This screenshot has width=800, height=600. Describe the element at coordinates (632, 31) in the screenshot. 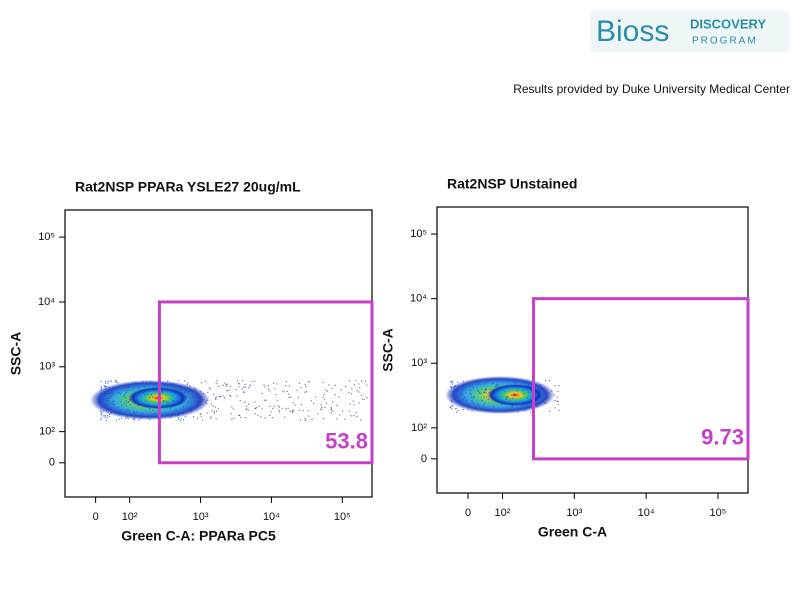

I see `logo-text: Bioss` at that location.